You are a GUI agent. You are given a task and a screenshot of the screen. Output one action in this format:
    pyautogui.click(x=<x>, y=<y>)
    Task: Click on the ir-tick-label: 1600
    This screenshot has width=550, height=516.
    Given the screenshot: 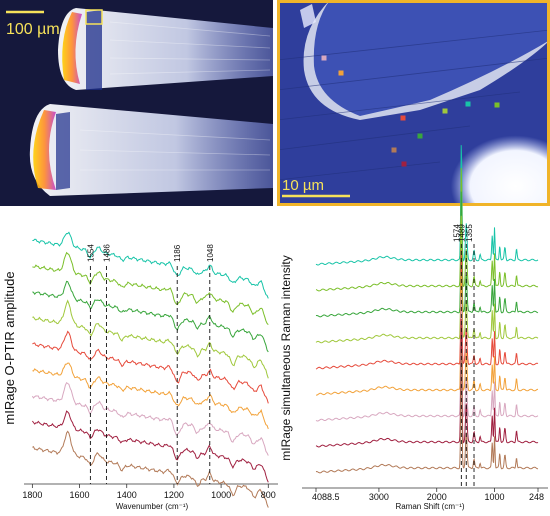 What is the action you would take?
    pyautogui.click(x=80, y=495)
    